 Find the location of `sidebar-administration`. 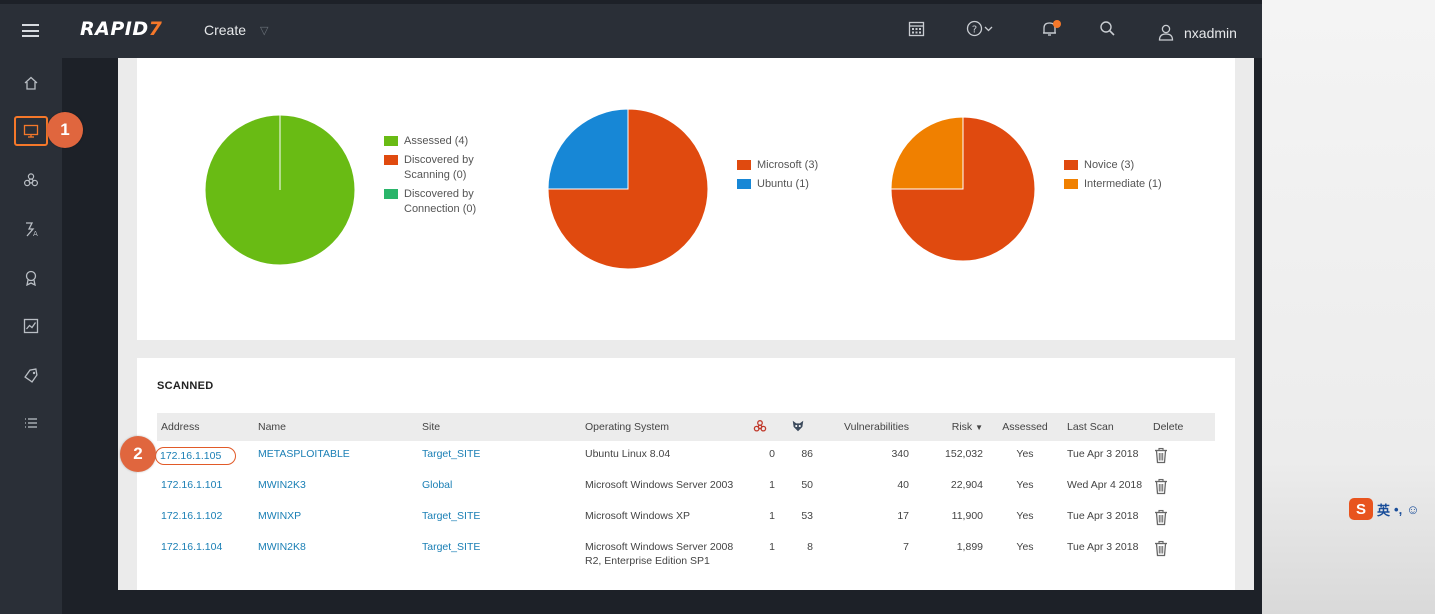

sidebar-administration is located at coordinates (31, 423).